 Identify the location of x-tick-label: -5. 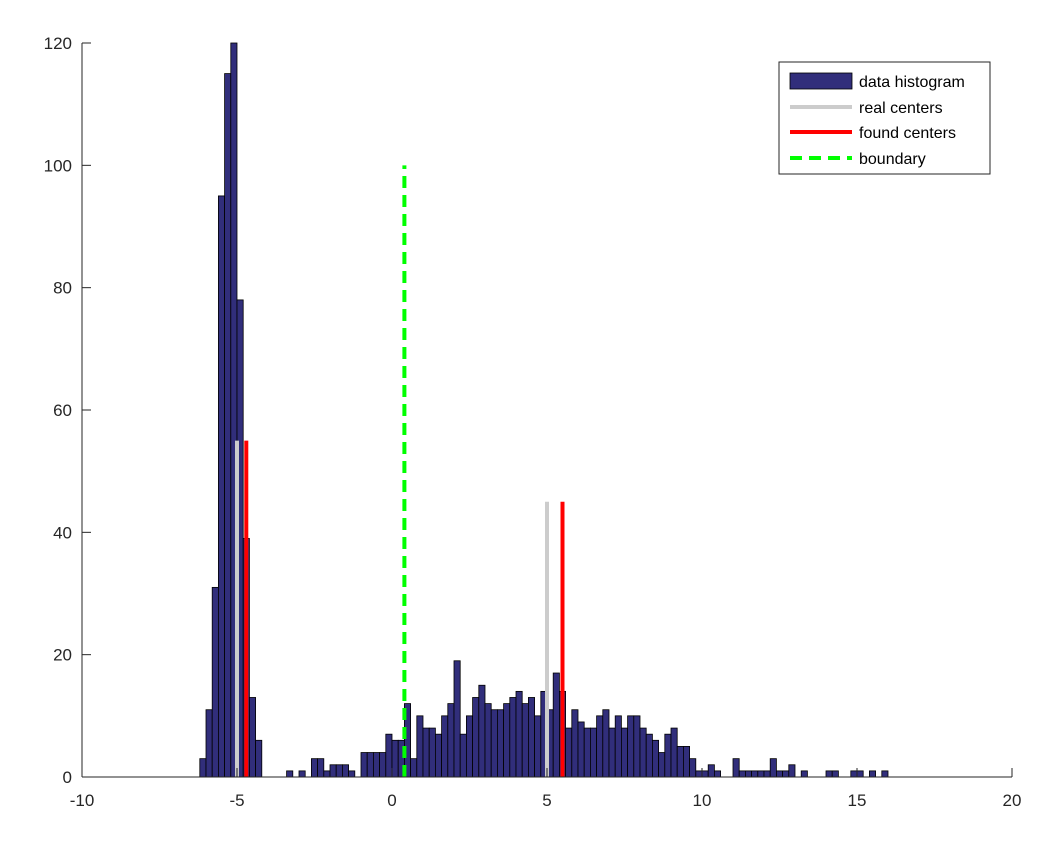
(236, 800).